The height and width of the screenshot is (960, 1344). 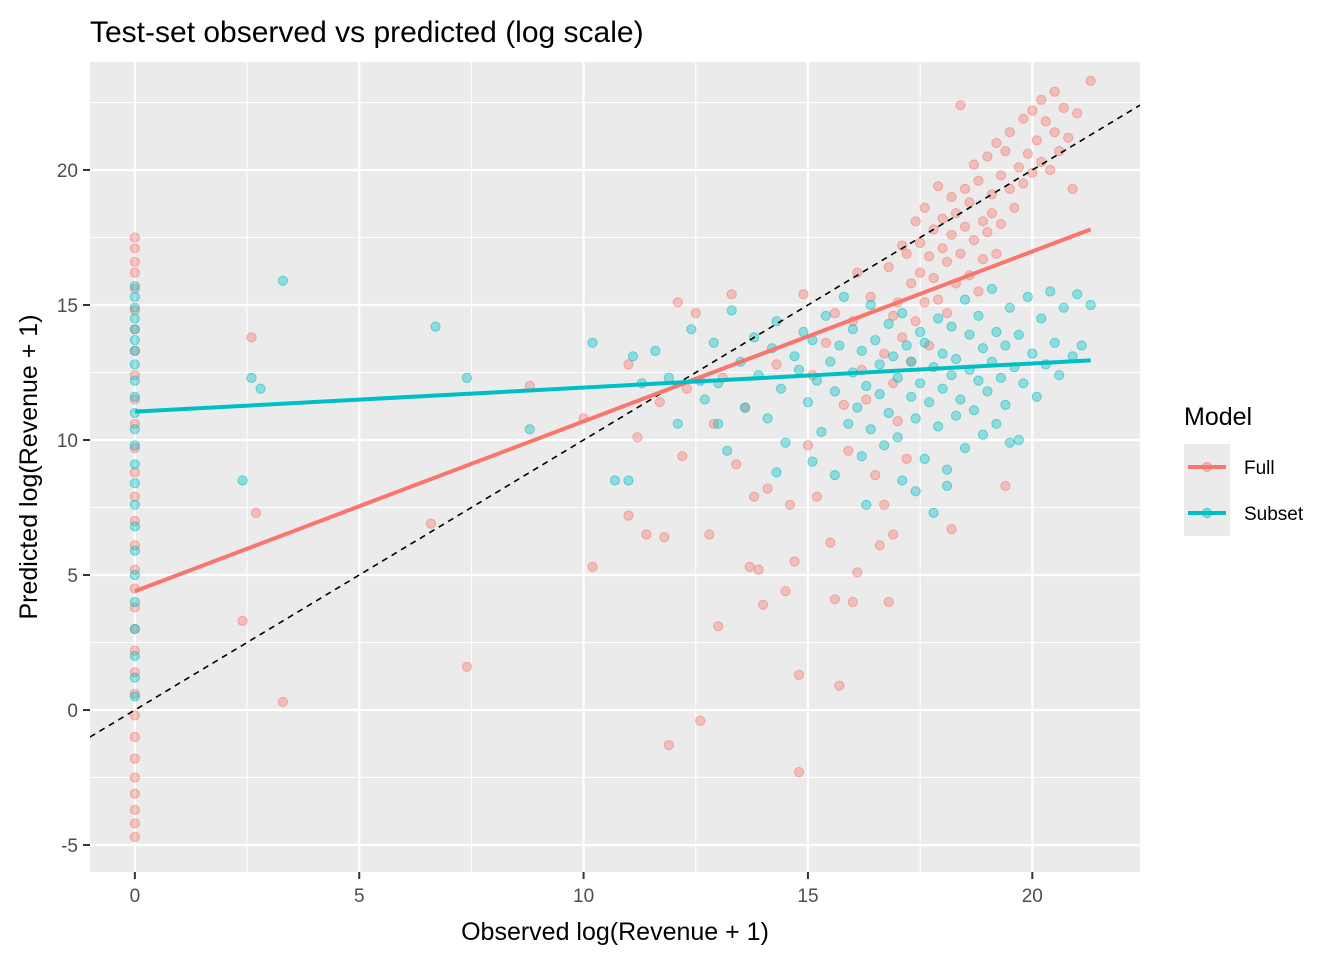 I want to click on y-tick-label: -5, so click(x=69, y=846).